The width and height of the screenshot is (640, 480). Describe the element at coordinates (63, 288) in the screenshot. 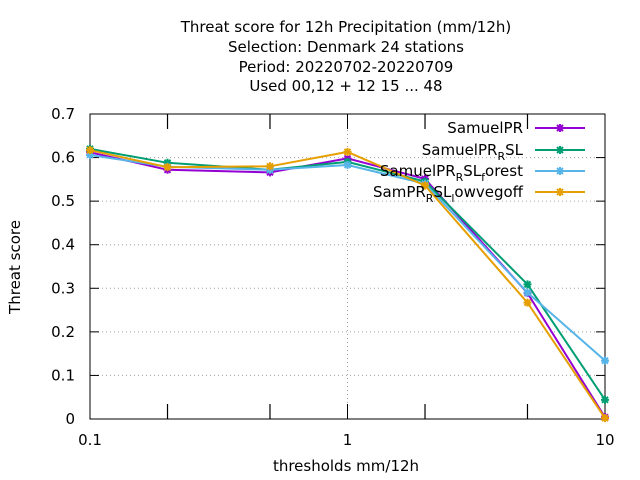

I see `y-tick-label: 0.3` at that location.